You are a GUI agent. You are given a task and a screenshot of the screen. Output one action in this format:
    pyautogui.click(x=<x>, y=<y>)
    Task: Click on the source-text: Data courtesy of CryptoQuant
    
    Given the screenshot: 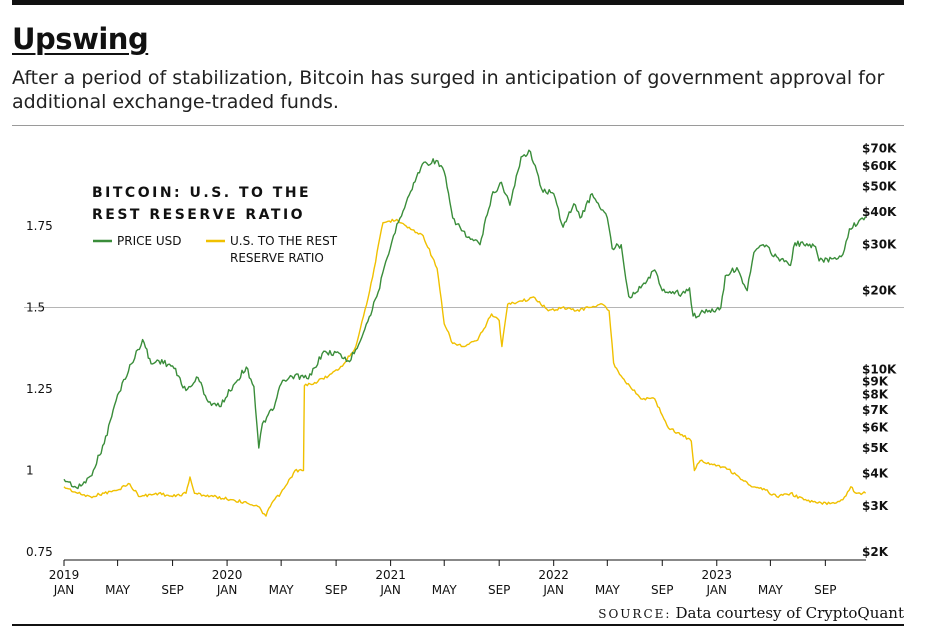 What is the action you would take?
    pyautogui.click(x=789, y=613)
    